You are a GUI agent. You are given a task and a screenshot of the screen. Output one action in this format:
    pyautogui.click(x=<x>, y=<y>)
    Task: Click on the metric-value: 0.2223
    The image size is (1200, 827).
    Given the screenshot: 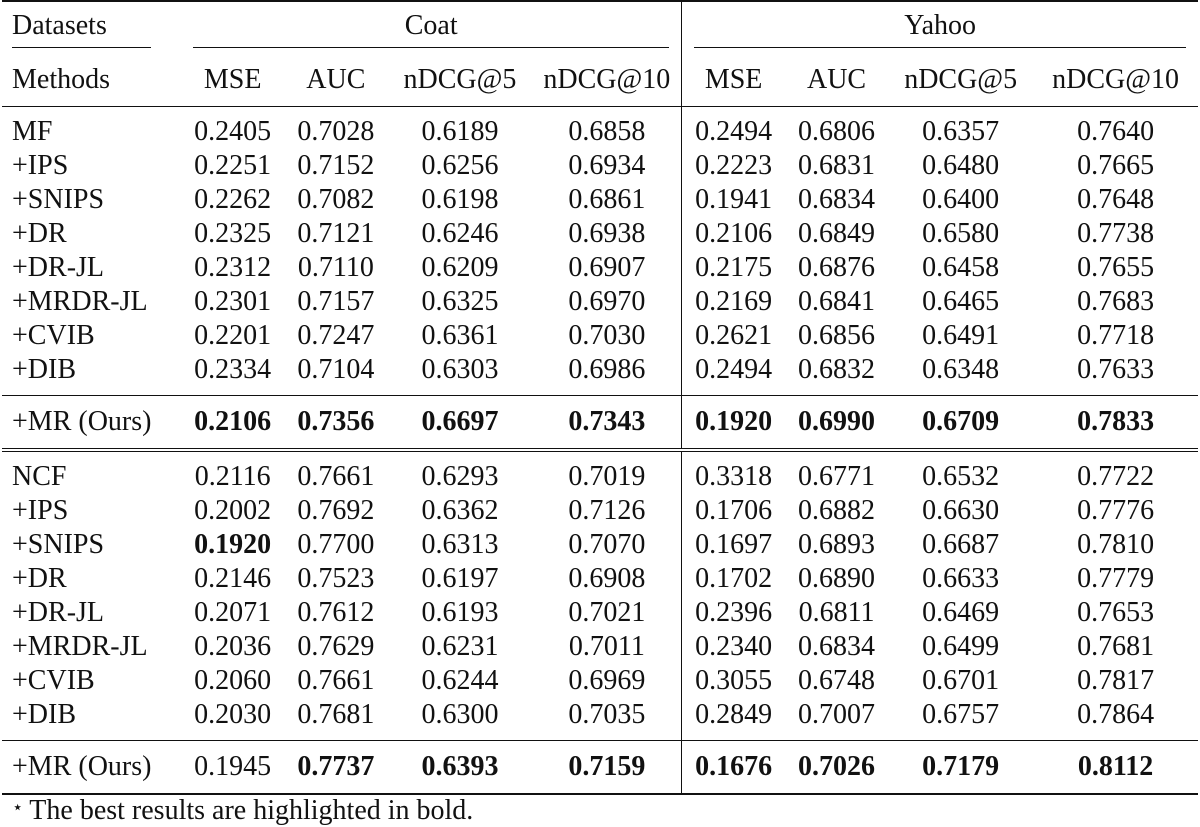 What is the action you would take?
    pyautogui.click(x=733, y=166)
    